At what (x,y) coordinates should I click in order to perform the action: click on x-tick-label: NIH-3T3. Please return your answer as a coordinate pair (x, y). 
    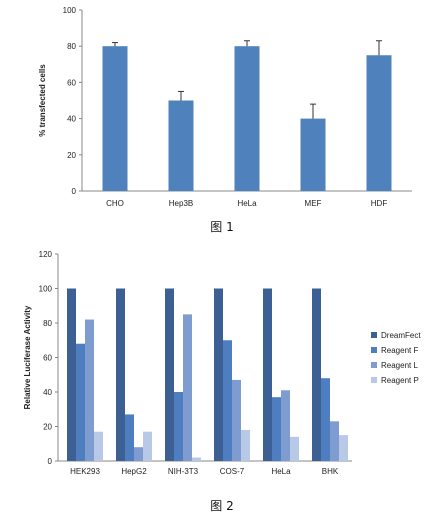
    Looking at the image, I should click on (183, 471).